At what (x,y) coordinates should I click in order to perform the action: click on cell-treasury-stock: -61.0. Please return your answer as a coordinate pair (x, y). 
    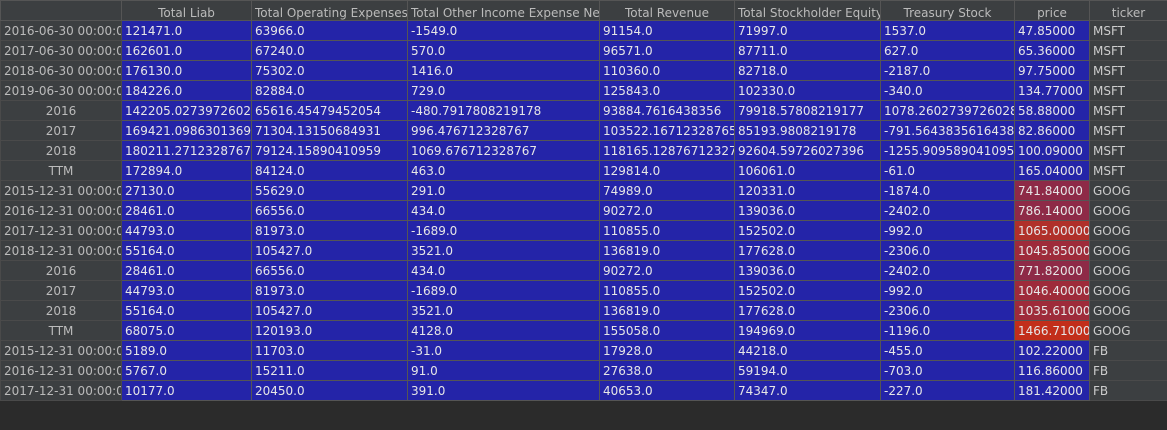
    Looking at the image, I should click on (947, 170).